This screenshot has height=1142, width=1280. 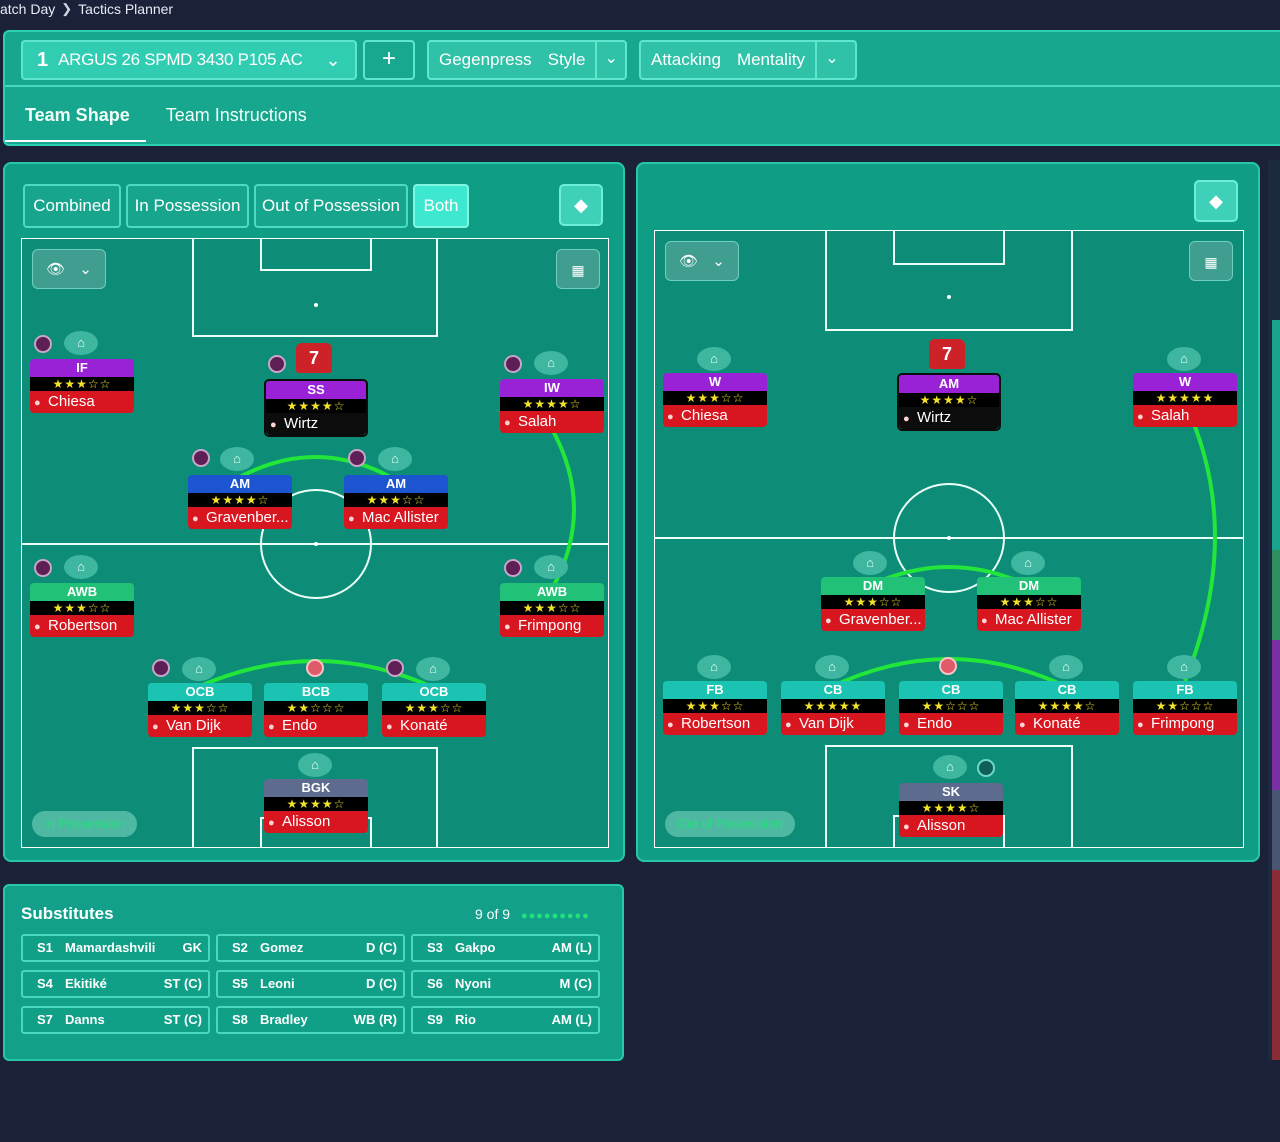 I want to click on substitute-row: S1 Mamardashvili GK, so click(x=115, y=948).